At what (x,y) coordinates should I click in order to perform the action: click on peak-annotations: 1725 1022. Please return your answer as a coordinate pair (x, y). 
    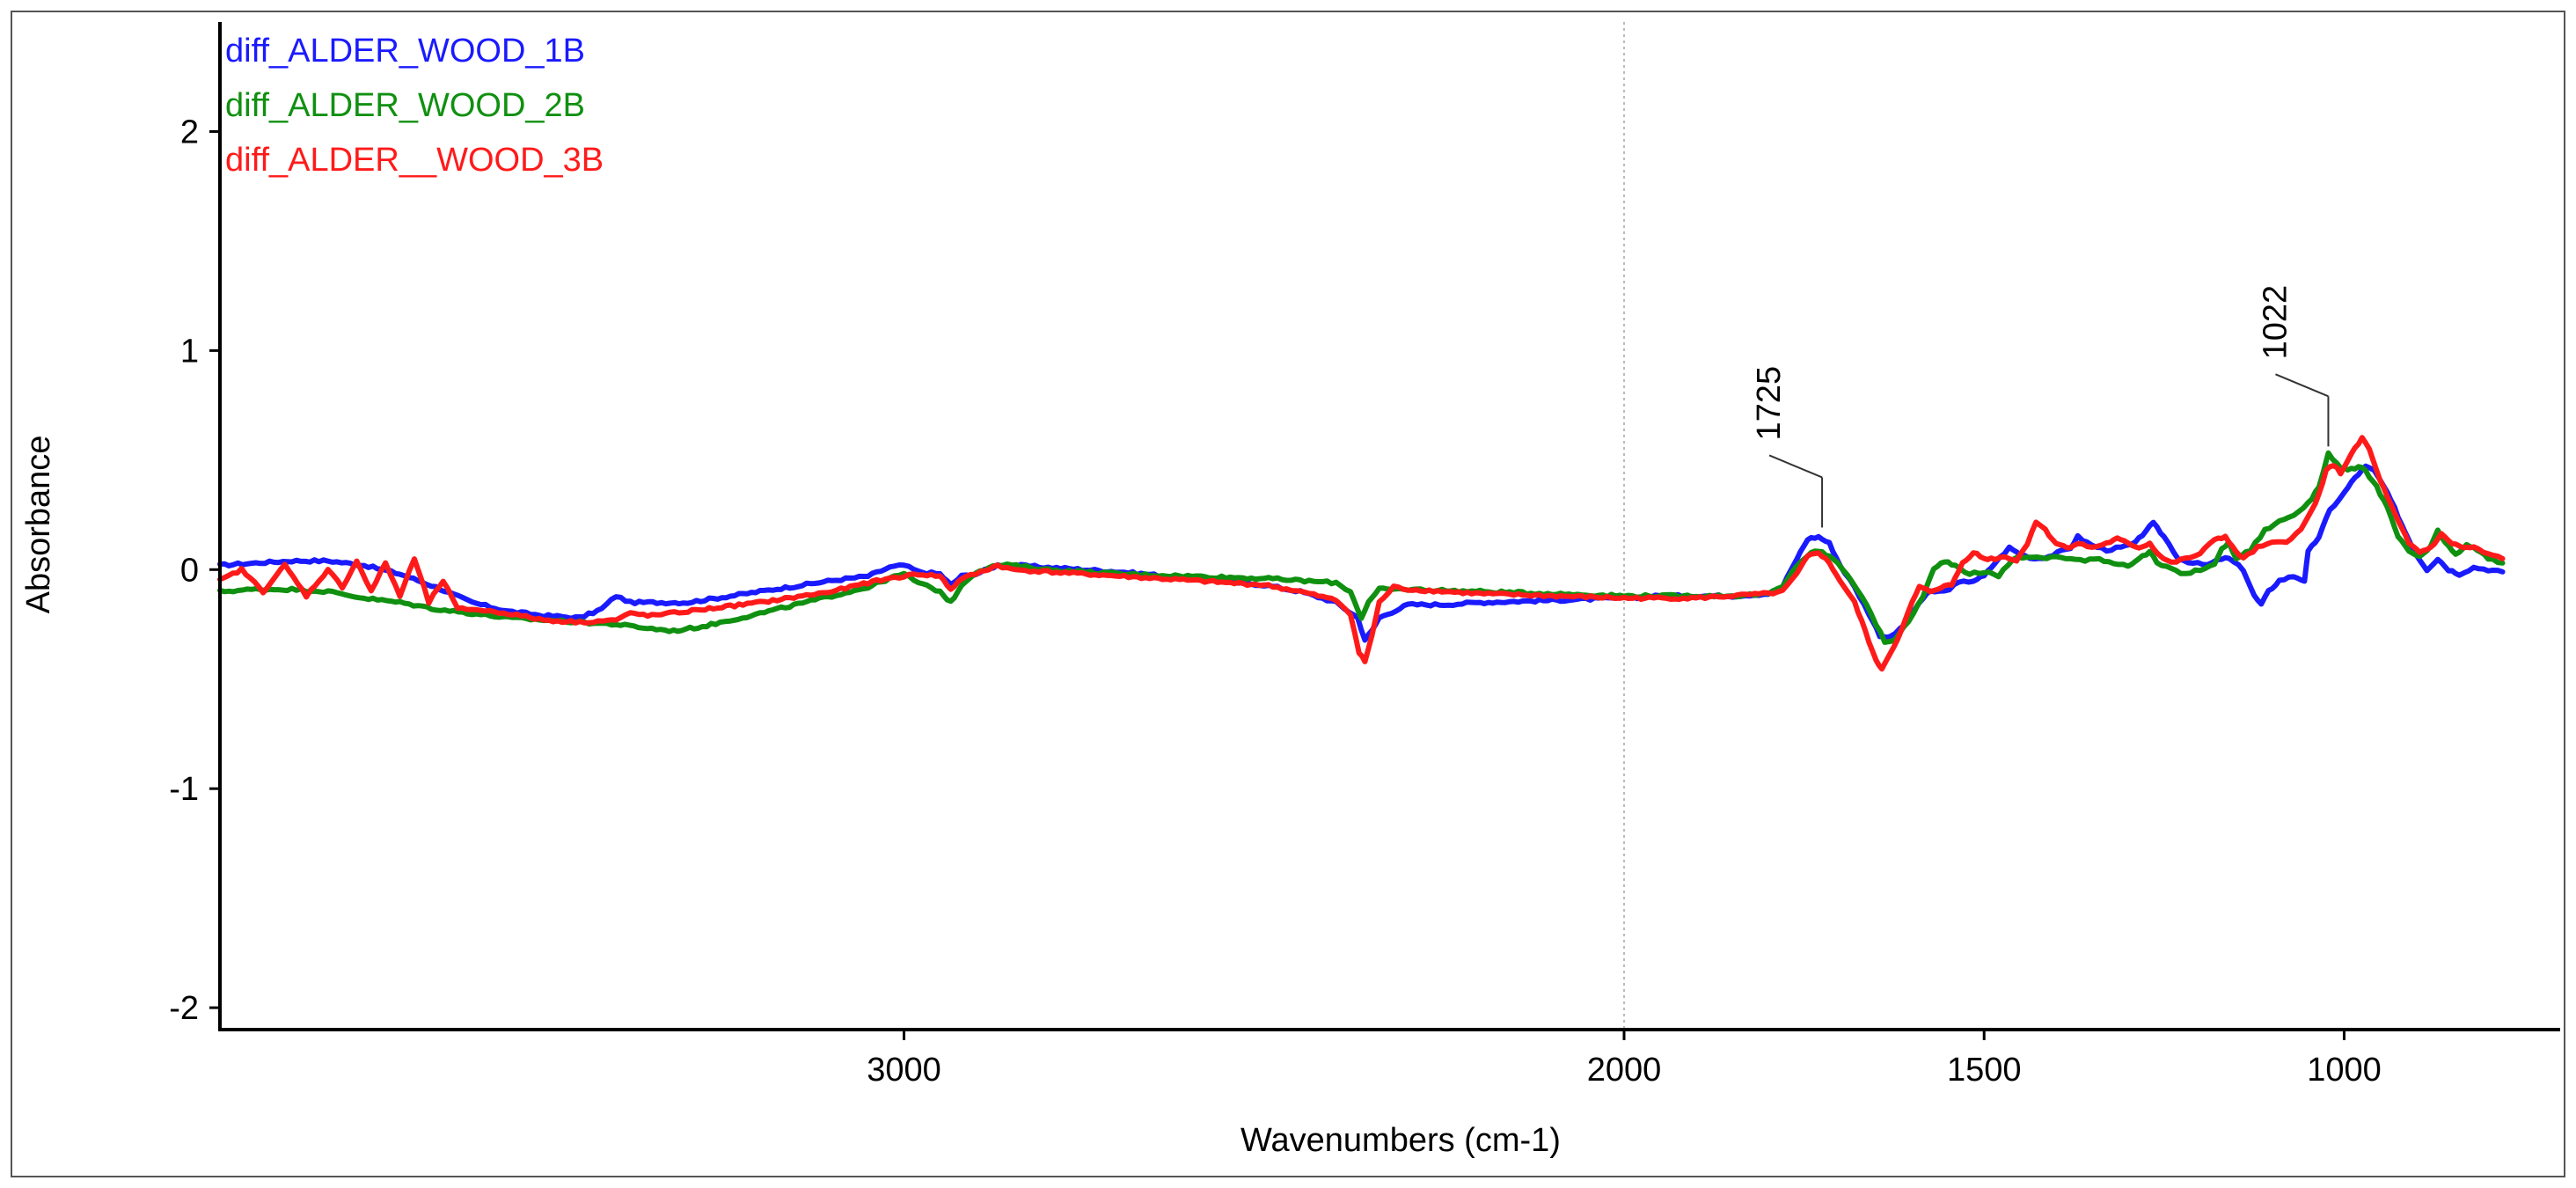
    Looking at the image, I should click on (2041, 407).